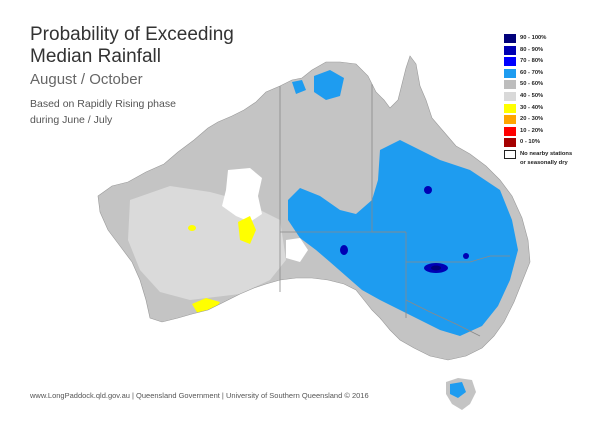 The image size is (612, 432). Describe the element at coordinates (532, 119) in the screenshot. I see `legend-label: 20 - 30%` at that location.